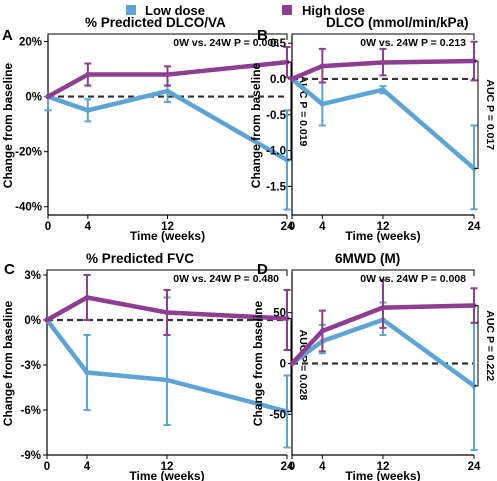  I want to click on chart-title: % Predicted DLCO/VA, so click(155, 22).